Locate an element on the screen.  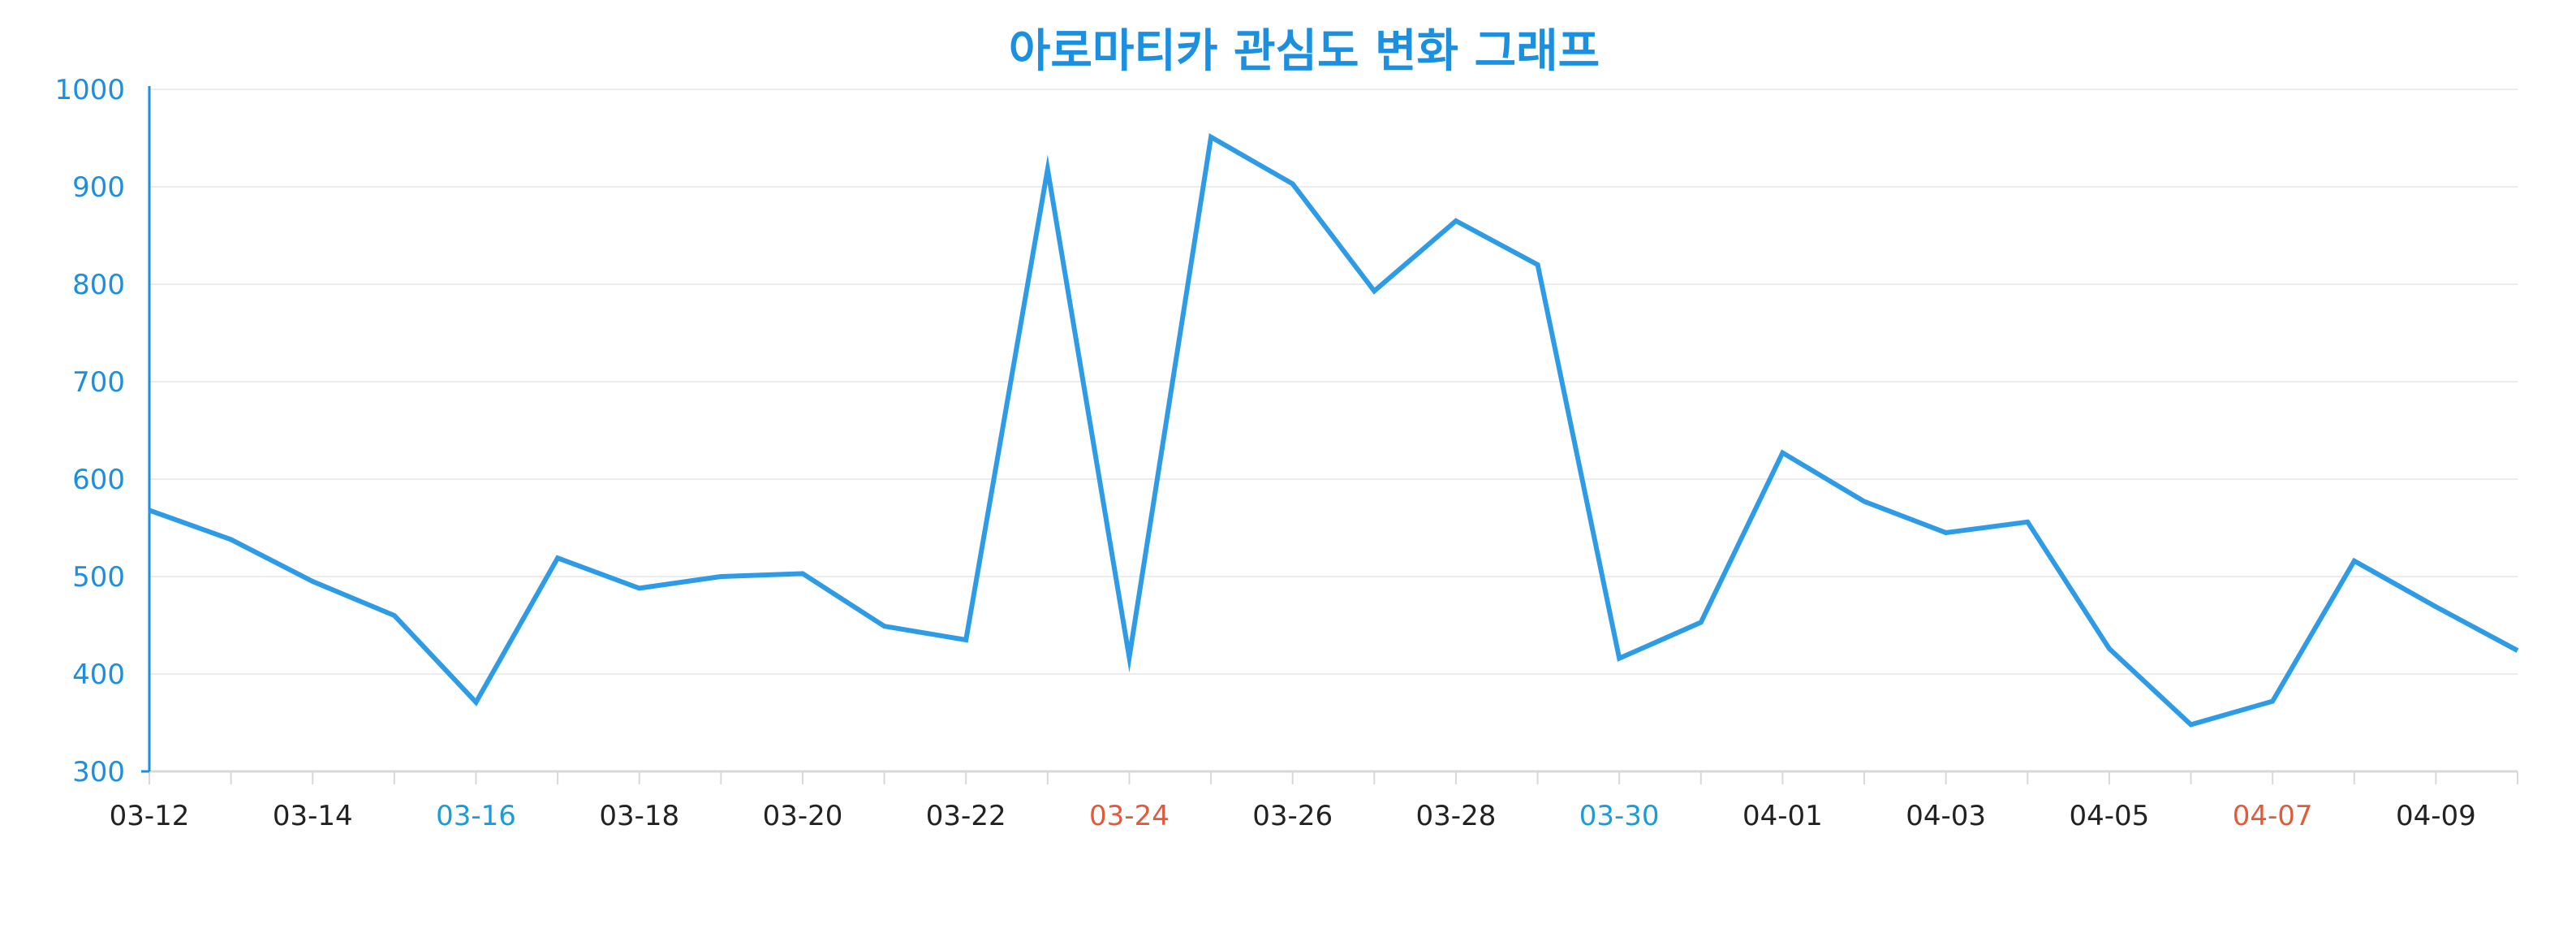
y-tick-label: 300 is located at coordinates (99, 772).